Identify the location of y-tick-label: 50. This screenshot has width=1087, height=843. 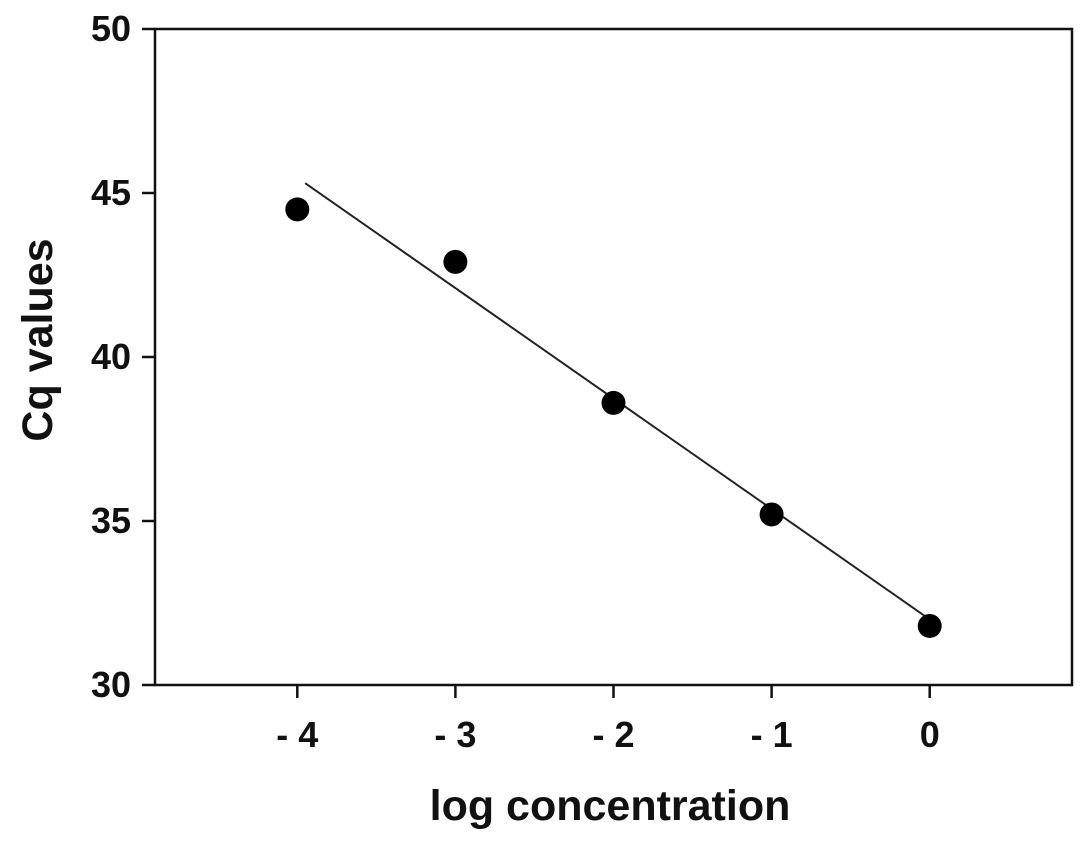
(111, 28).